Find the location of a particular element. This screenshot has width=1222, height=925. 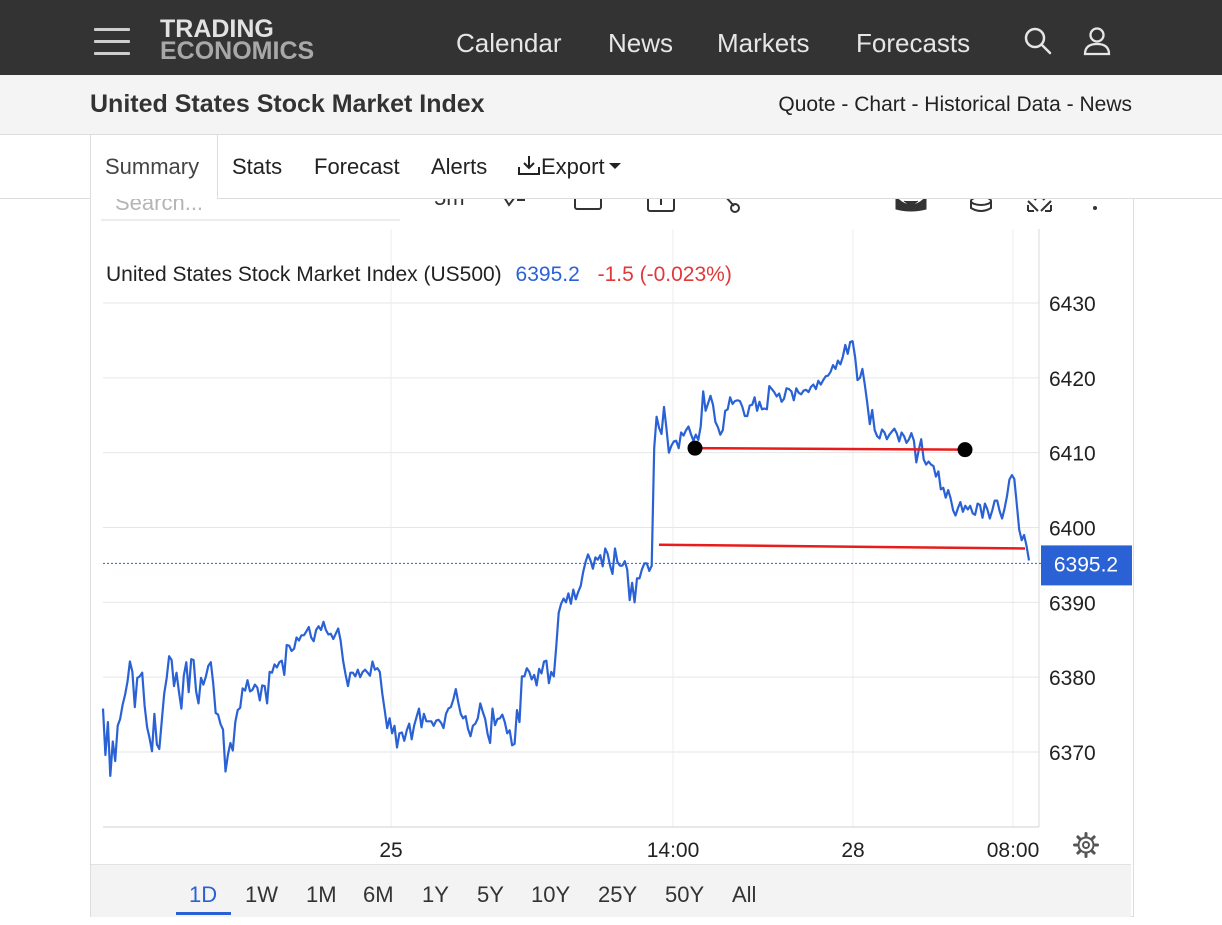

y-tick-label: 6420 is located at coordinates (1072, 379).